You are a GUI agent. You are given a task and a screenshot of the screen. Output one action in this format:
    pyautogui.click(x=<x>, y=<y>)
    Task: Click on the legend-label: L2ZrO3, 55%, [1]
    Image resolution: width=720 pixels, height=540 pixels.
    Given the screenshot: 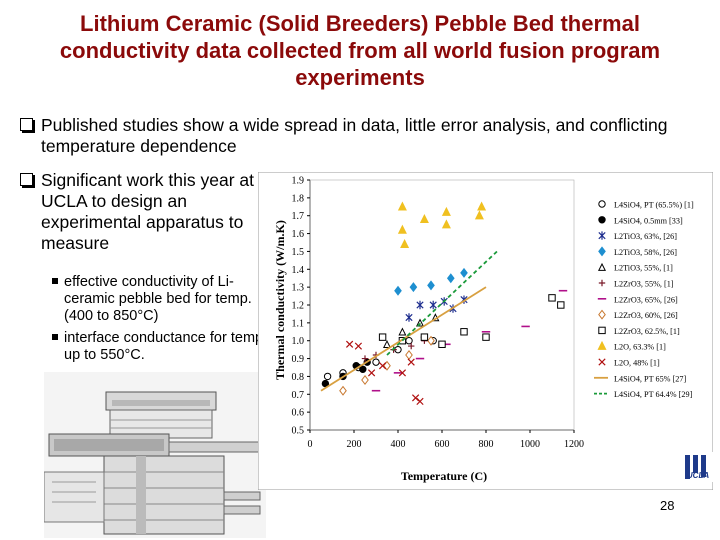 What is the action you would take?
    pyautogui.click(x=644, y=284)
    